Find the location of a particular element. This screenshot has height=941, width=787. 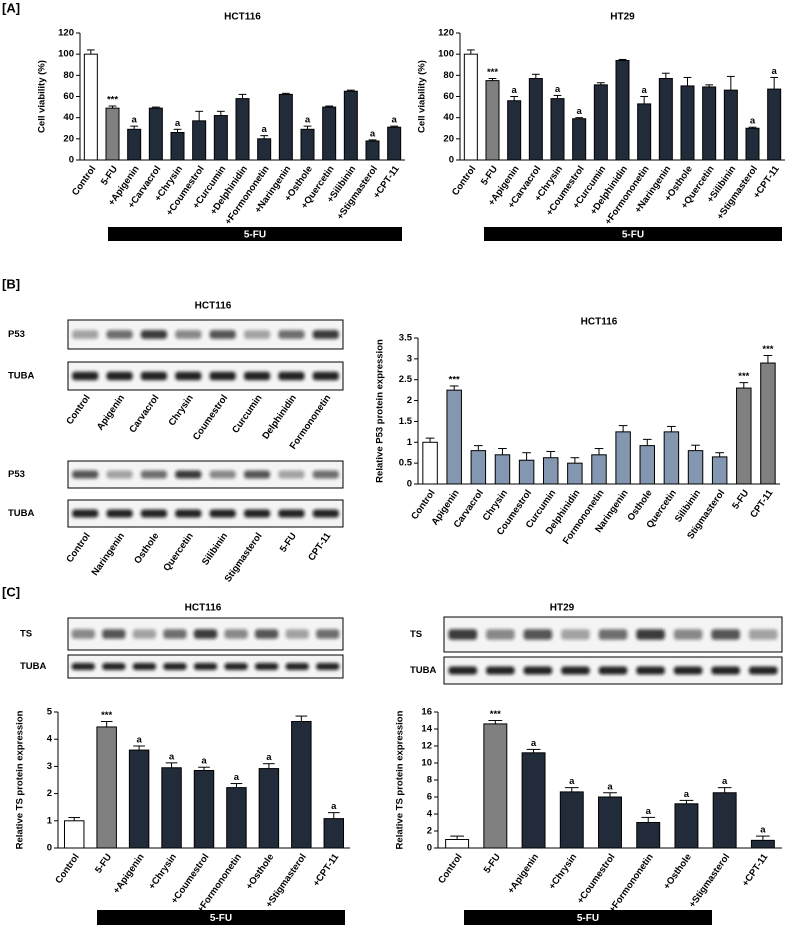

y-tick-label: 1 is located at coordinates (50, 820).